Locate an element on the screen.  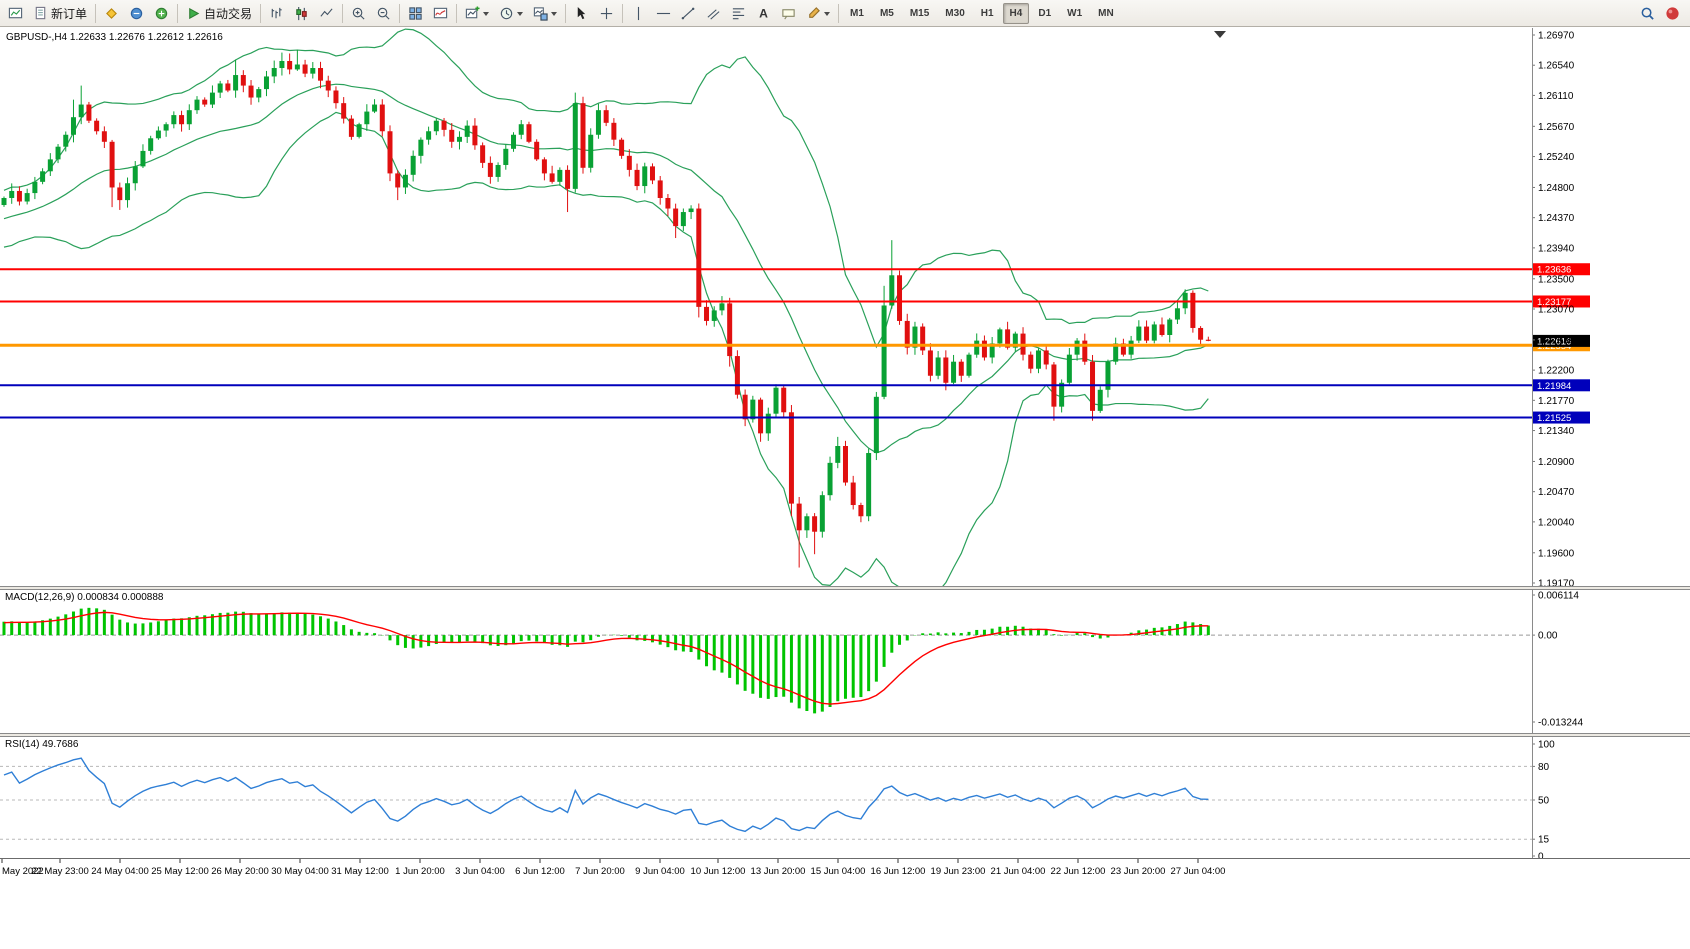
bar-chart-button is located at coordinates (276, 13).